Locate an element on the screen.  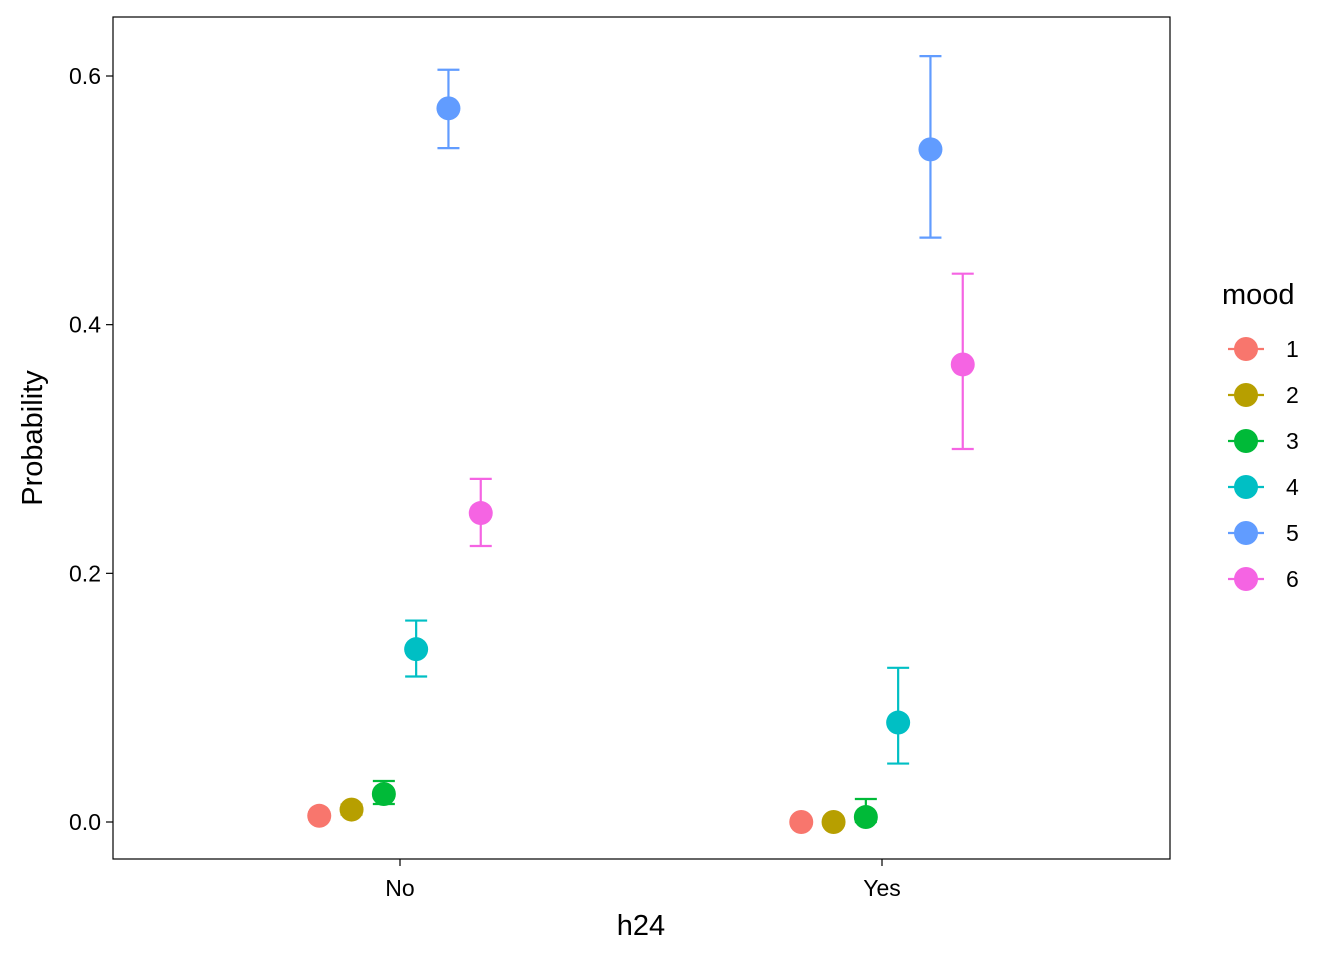
point-group-mood-2-No is located at coordinates (351, 809).